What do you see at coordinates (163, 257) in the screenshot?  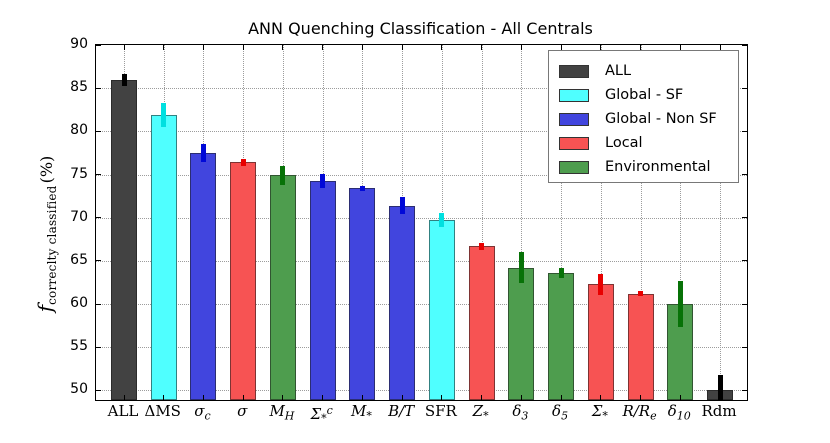 I see `bar-MS` at bounding box center [163, 257].